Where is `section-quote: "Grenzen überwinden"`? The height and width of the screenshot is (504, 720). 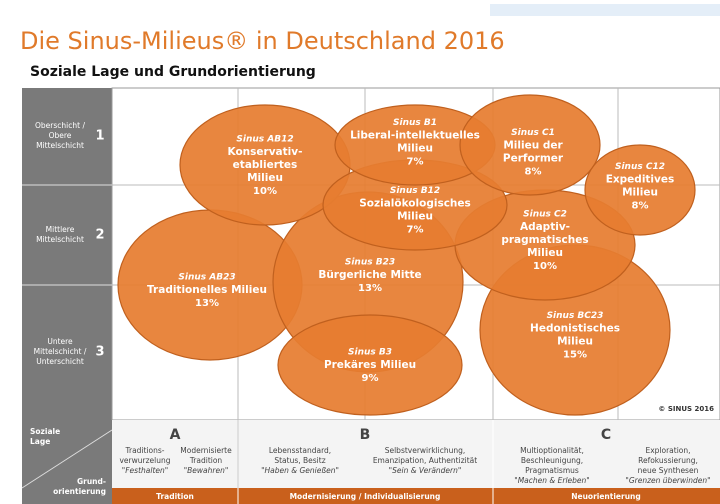 section-quote: "Grenzen überwinden" is located at coordinates (667, 480).